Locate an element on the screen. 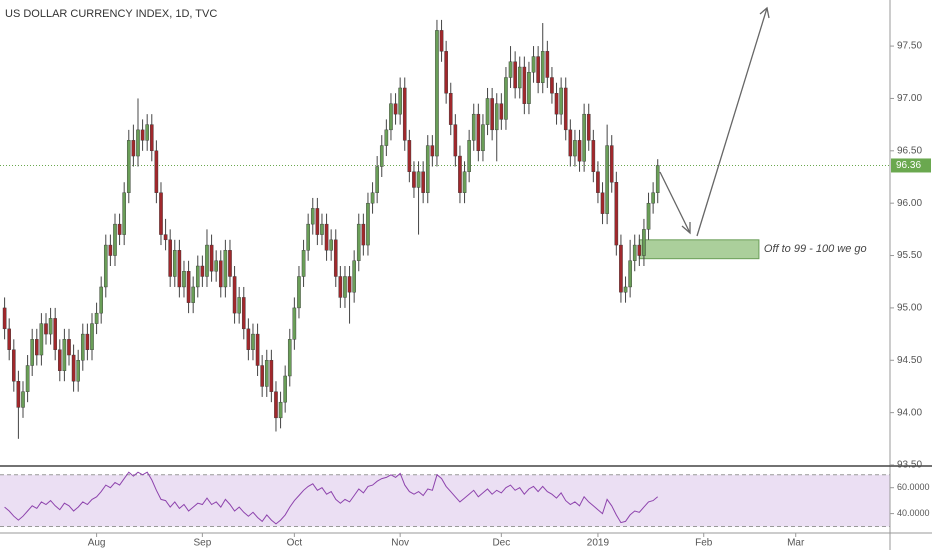 This screenshot has width=932, height=550. x-tick-label: 2019 is located at coordinates (598, 543).